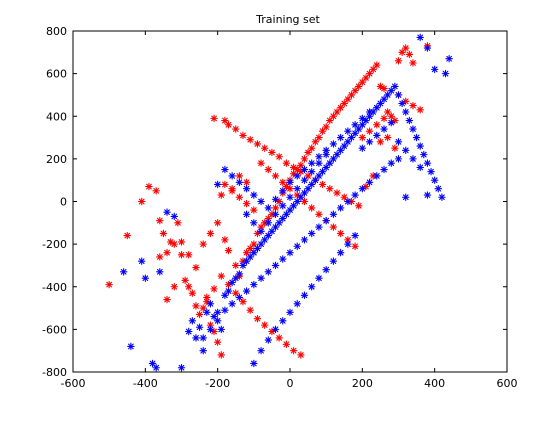  Describe the element at coordinates (56, 116) in the screenshot. I see `y-tick-label: 400` at that location.